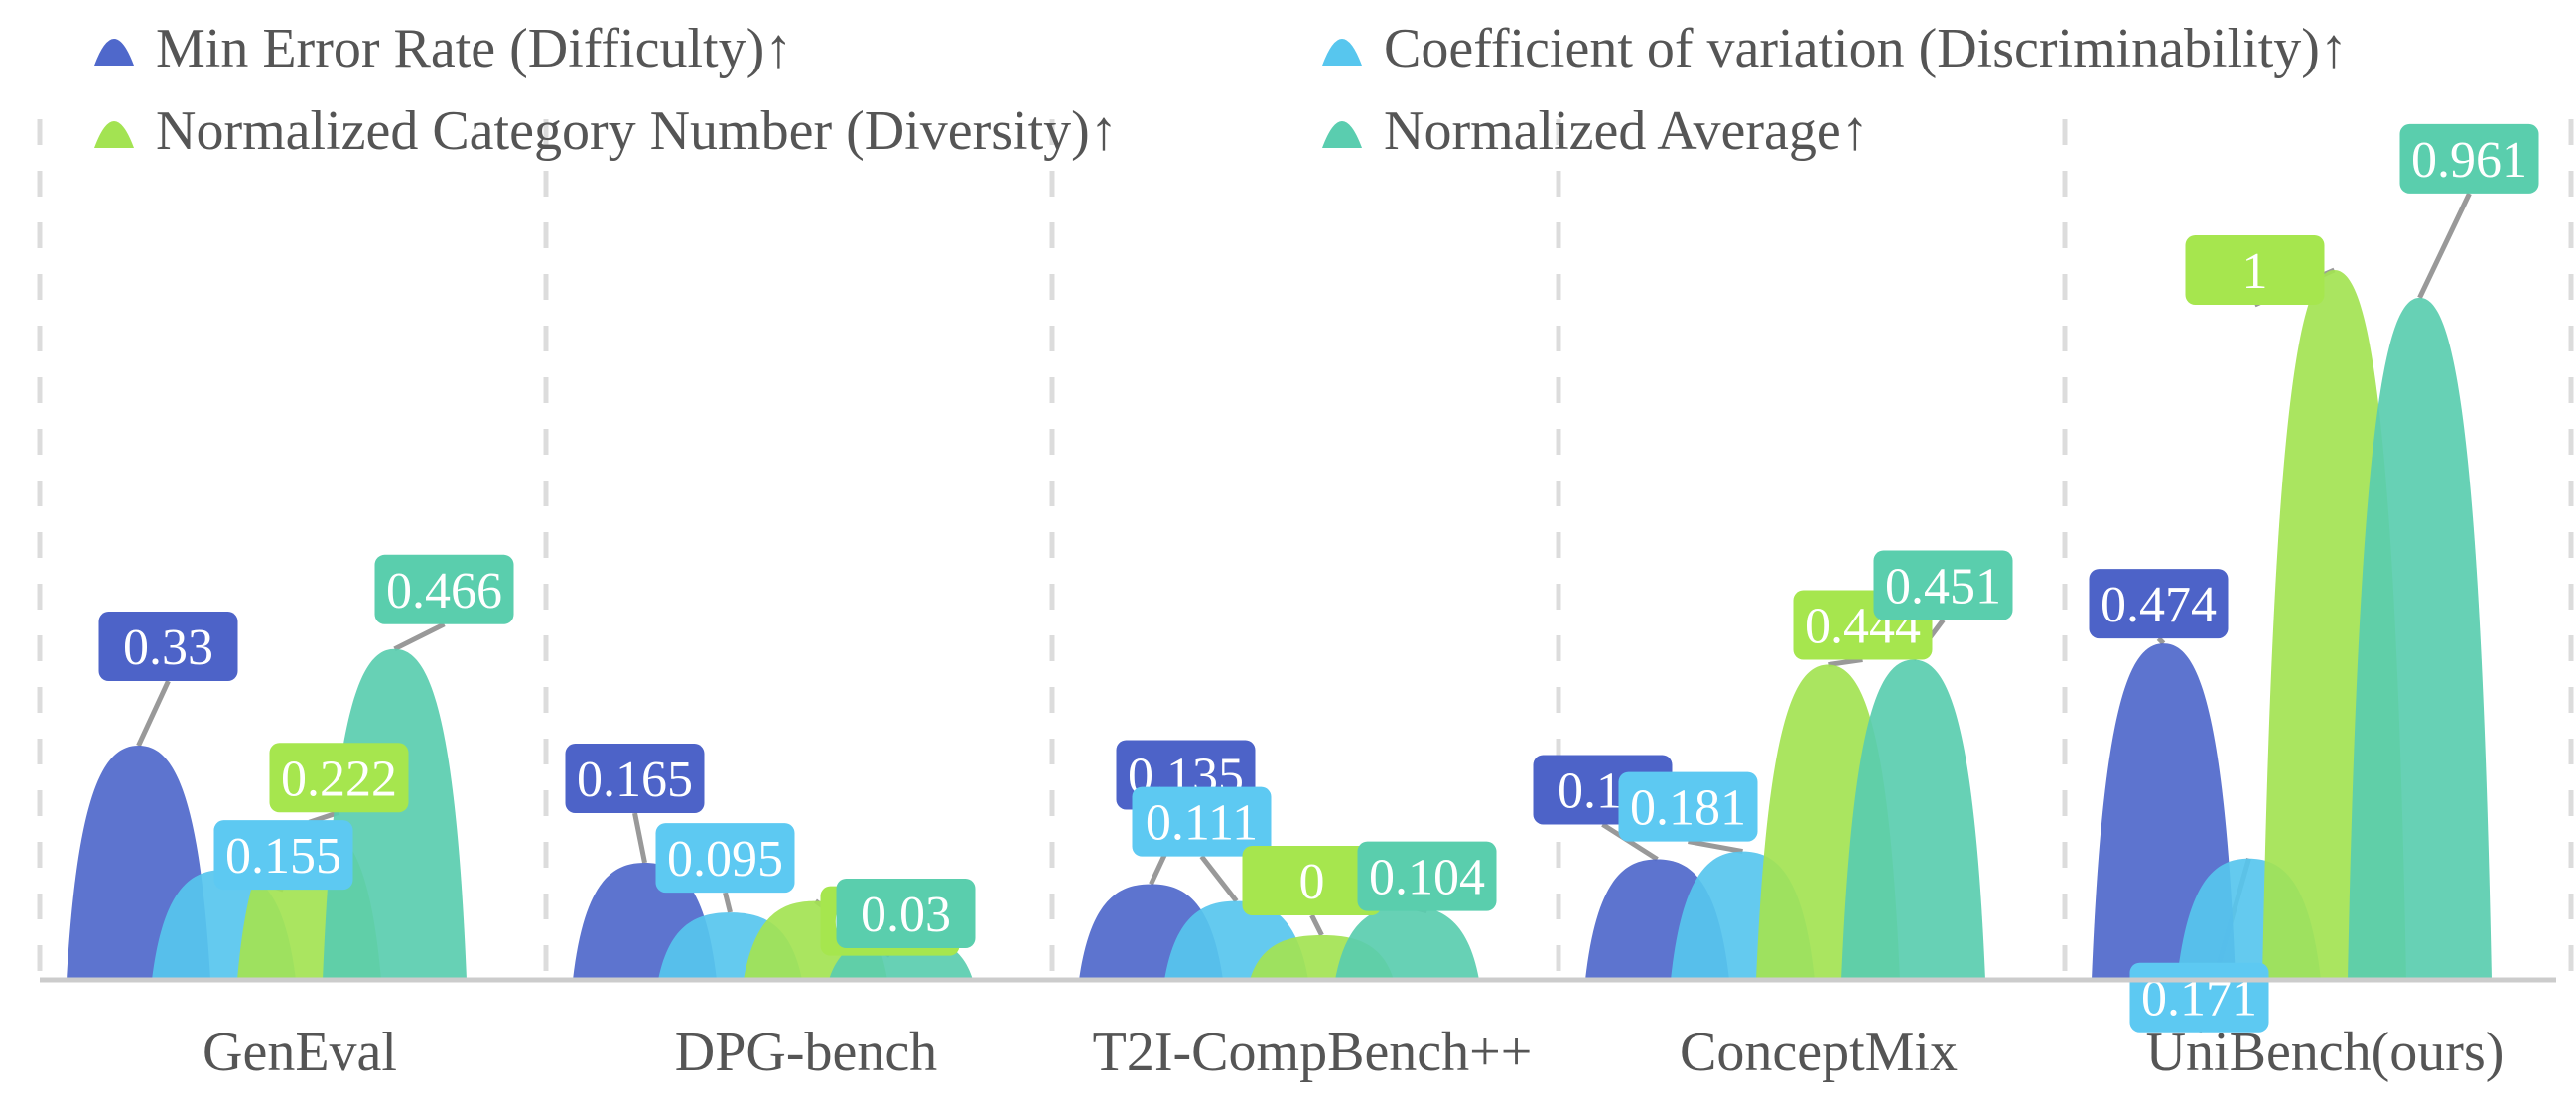 Image resolution: width=2576 pixels, height=1102 pixels. I want to click on label-connector-conceptmix-normalized-category-number-diversity, so click(1845, 662).